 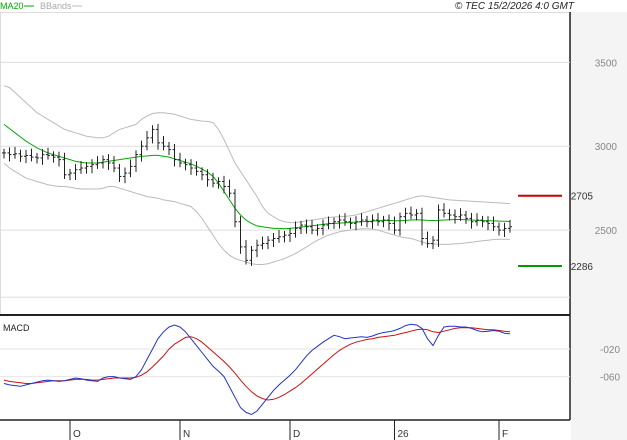 What do you see at coordinates (610, 364) in the screenshot?
I see `macd-y-ticks: -020 -060` at bounding box center [610, 364].